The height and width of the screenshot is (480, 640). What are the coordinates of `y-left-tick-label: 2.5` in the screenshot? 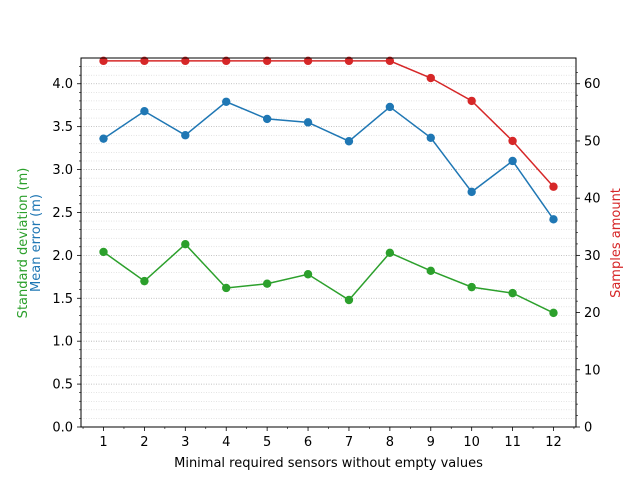 It's located at (62, 213).